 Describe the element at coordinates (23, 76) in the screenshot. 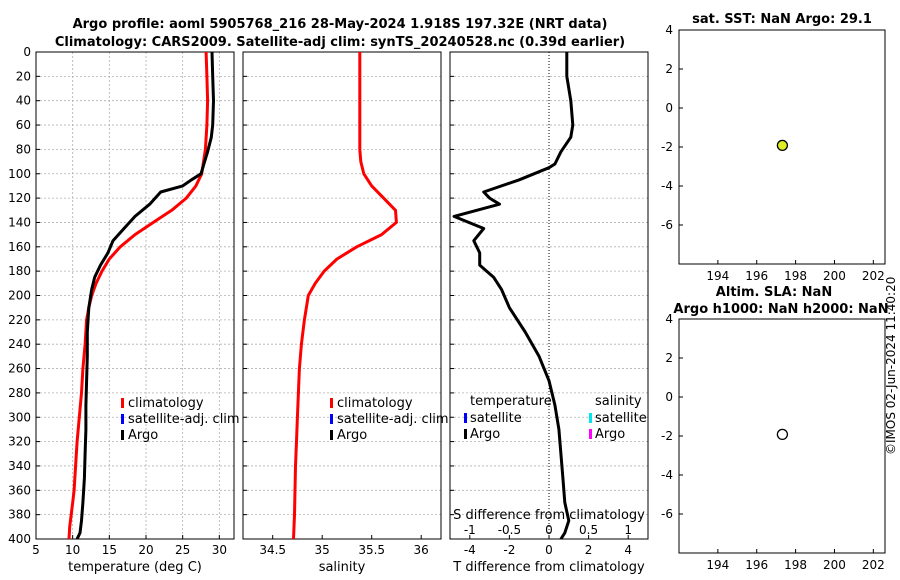

I see `temperature-ytick-label: 20` at that location.